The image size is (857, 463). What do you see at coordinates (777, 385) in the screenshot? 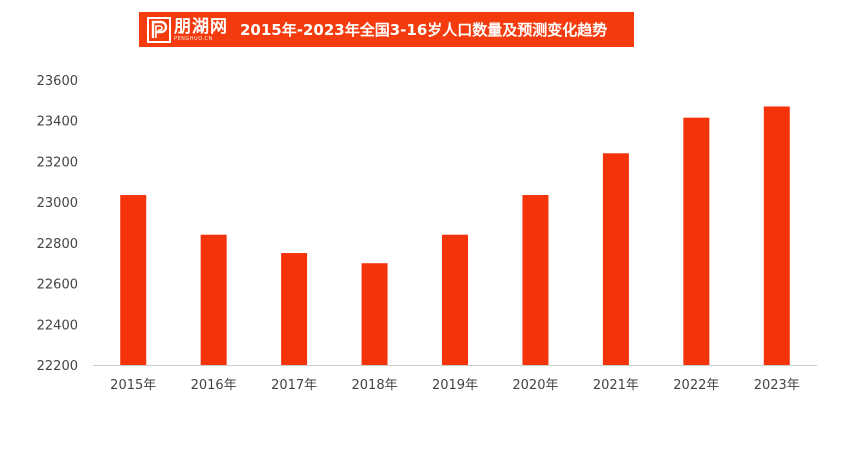
I see `x-tick-label: 2023年` at bounding box center [777, 385].